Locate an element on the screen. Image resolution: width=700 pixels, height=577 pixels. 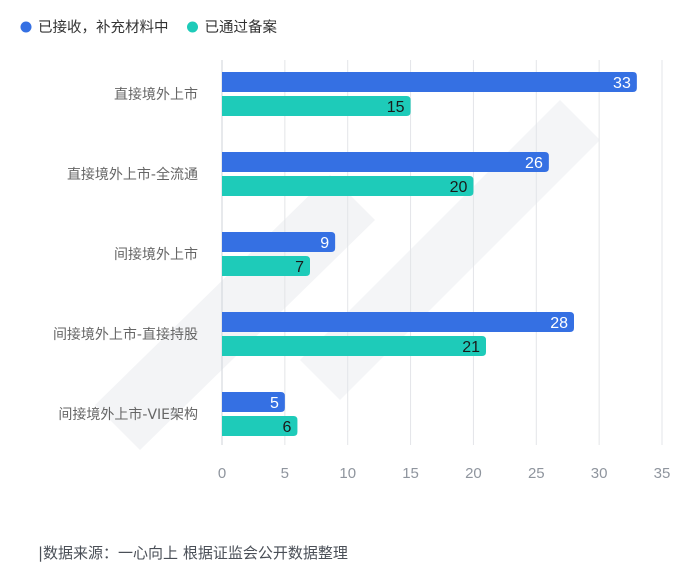
x-tick-label: 5 is located at coordinates (285, 473).